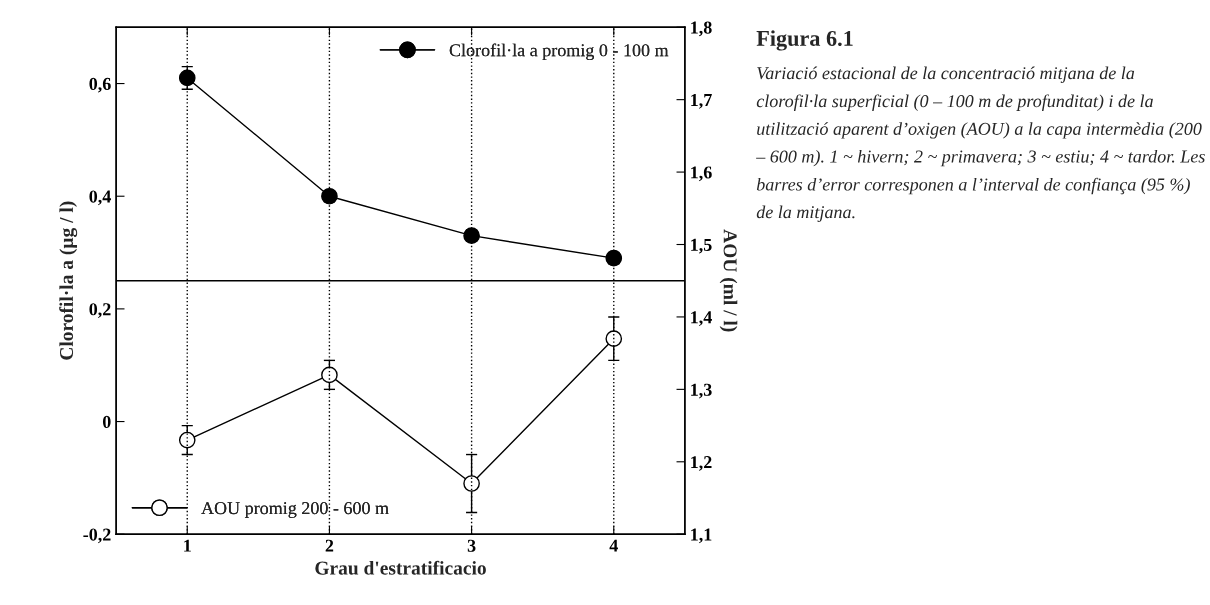 This screenshot has height=605, width=1210. What do you see at coordinates (187, 545) in the screenshot?
I see `x-tick-label: 1` at bounding box center [187, 545].